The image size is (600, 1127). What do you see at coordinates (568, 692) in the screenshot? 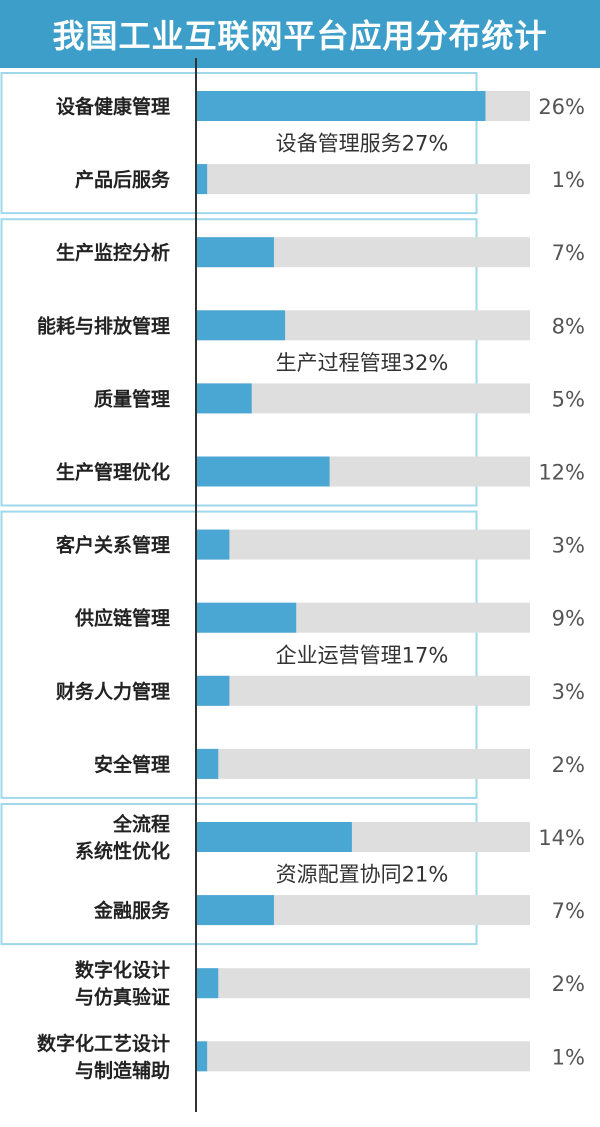
I see `value-label-8: 3%` at bounding box center [568, 692].